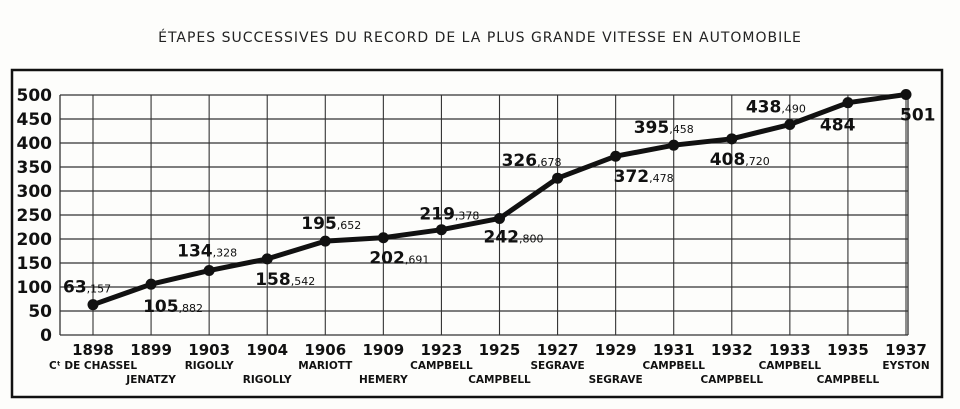 This screenshot has width=960, height=409. What do you see at coordinates (918, 116) in the screenshot?
I see `data-label: 501` at bounding box center [918, 116].